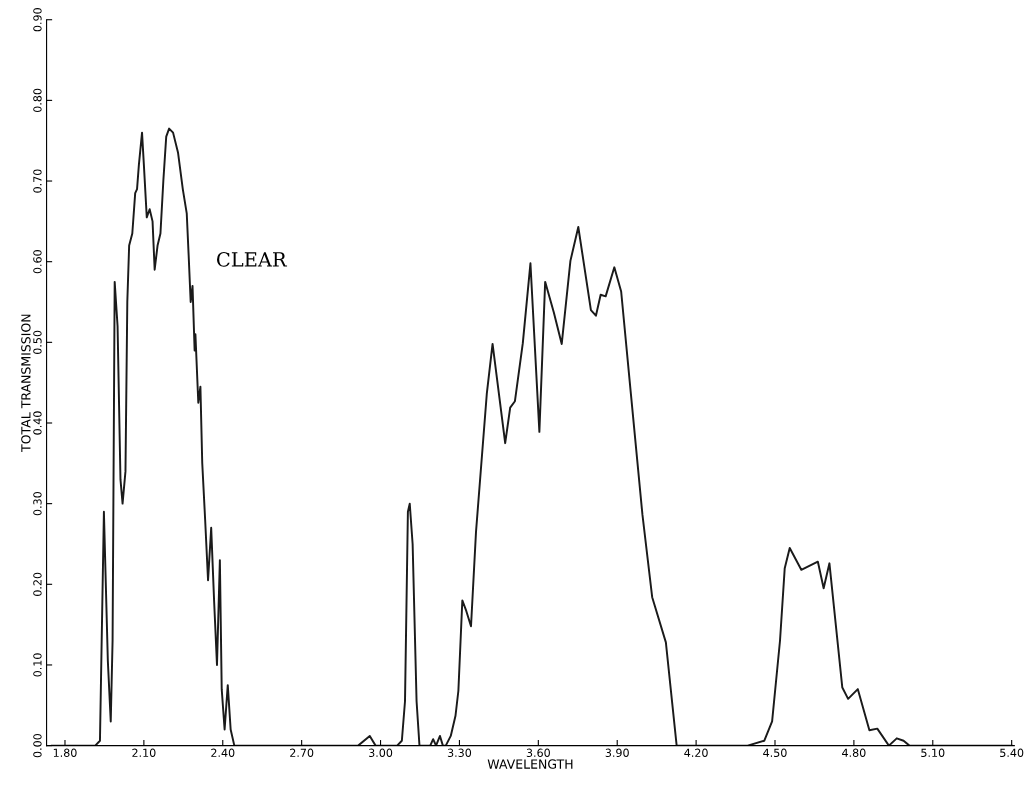 Image resolution: width=1035 pixels, height=789 pixels. I want to click on x-tick-label: 4.80, so click(854, 752).